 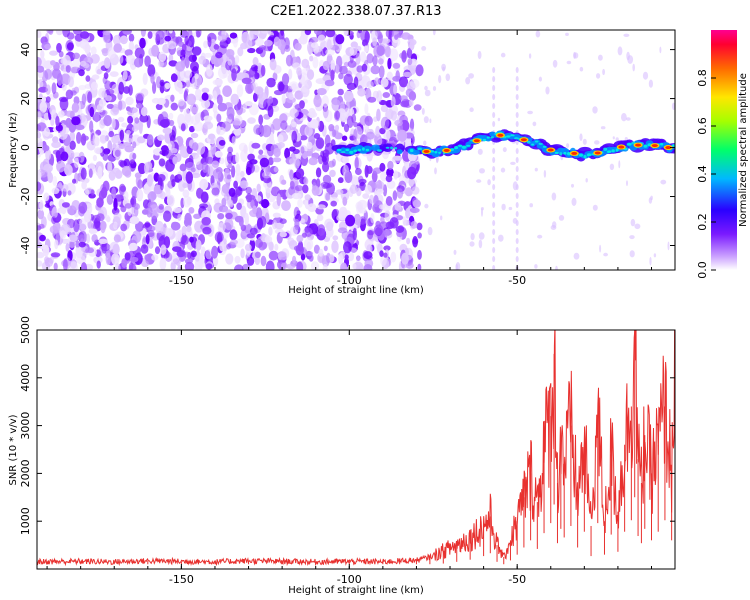 What do you see at coordinates (743, 150) in the screenshot?
I see `colorbar-label: Normalized spectral amplitude` at bounding box center [743, 150].